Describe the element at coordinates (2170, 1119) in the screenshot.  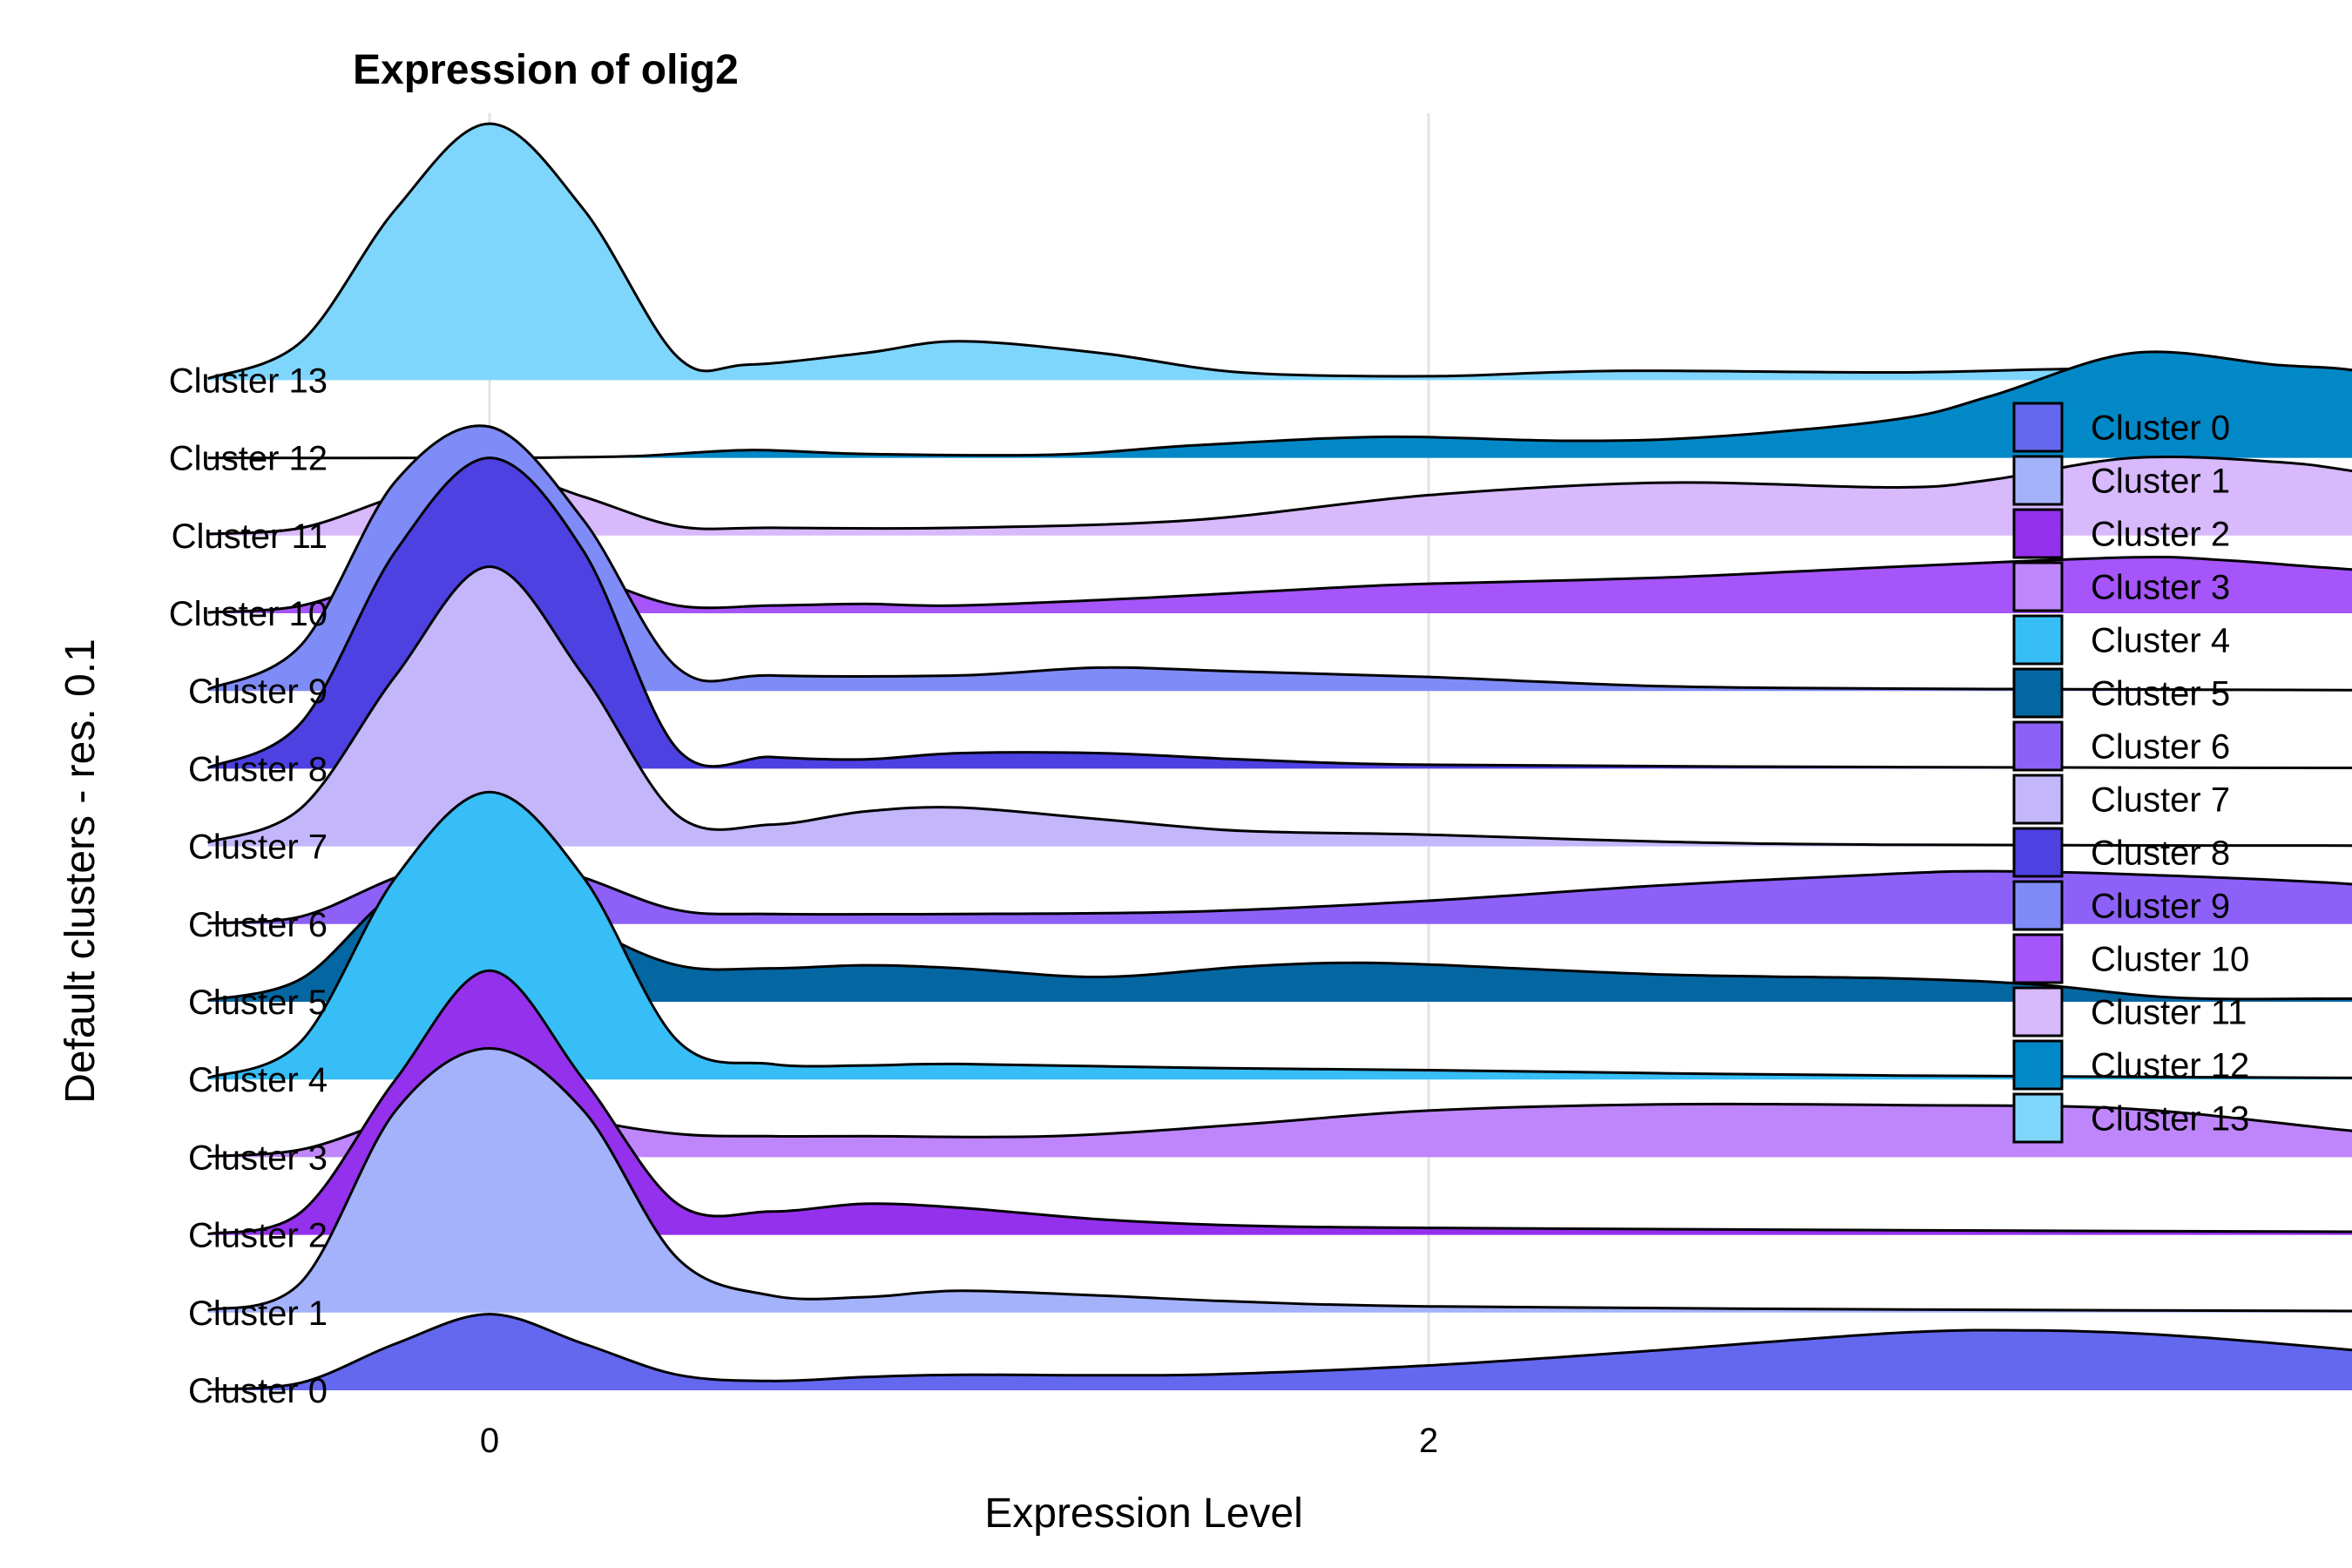
I see `legend-label: Cluster 13` at that location.